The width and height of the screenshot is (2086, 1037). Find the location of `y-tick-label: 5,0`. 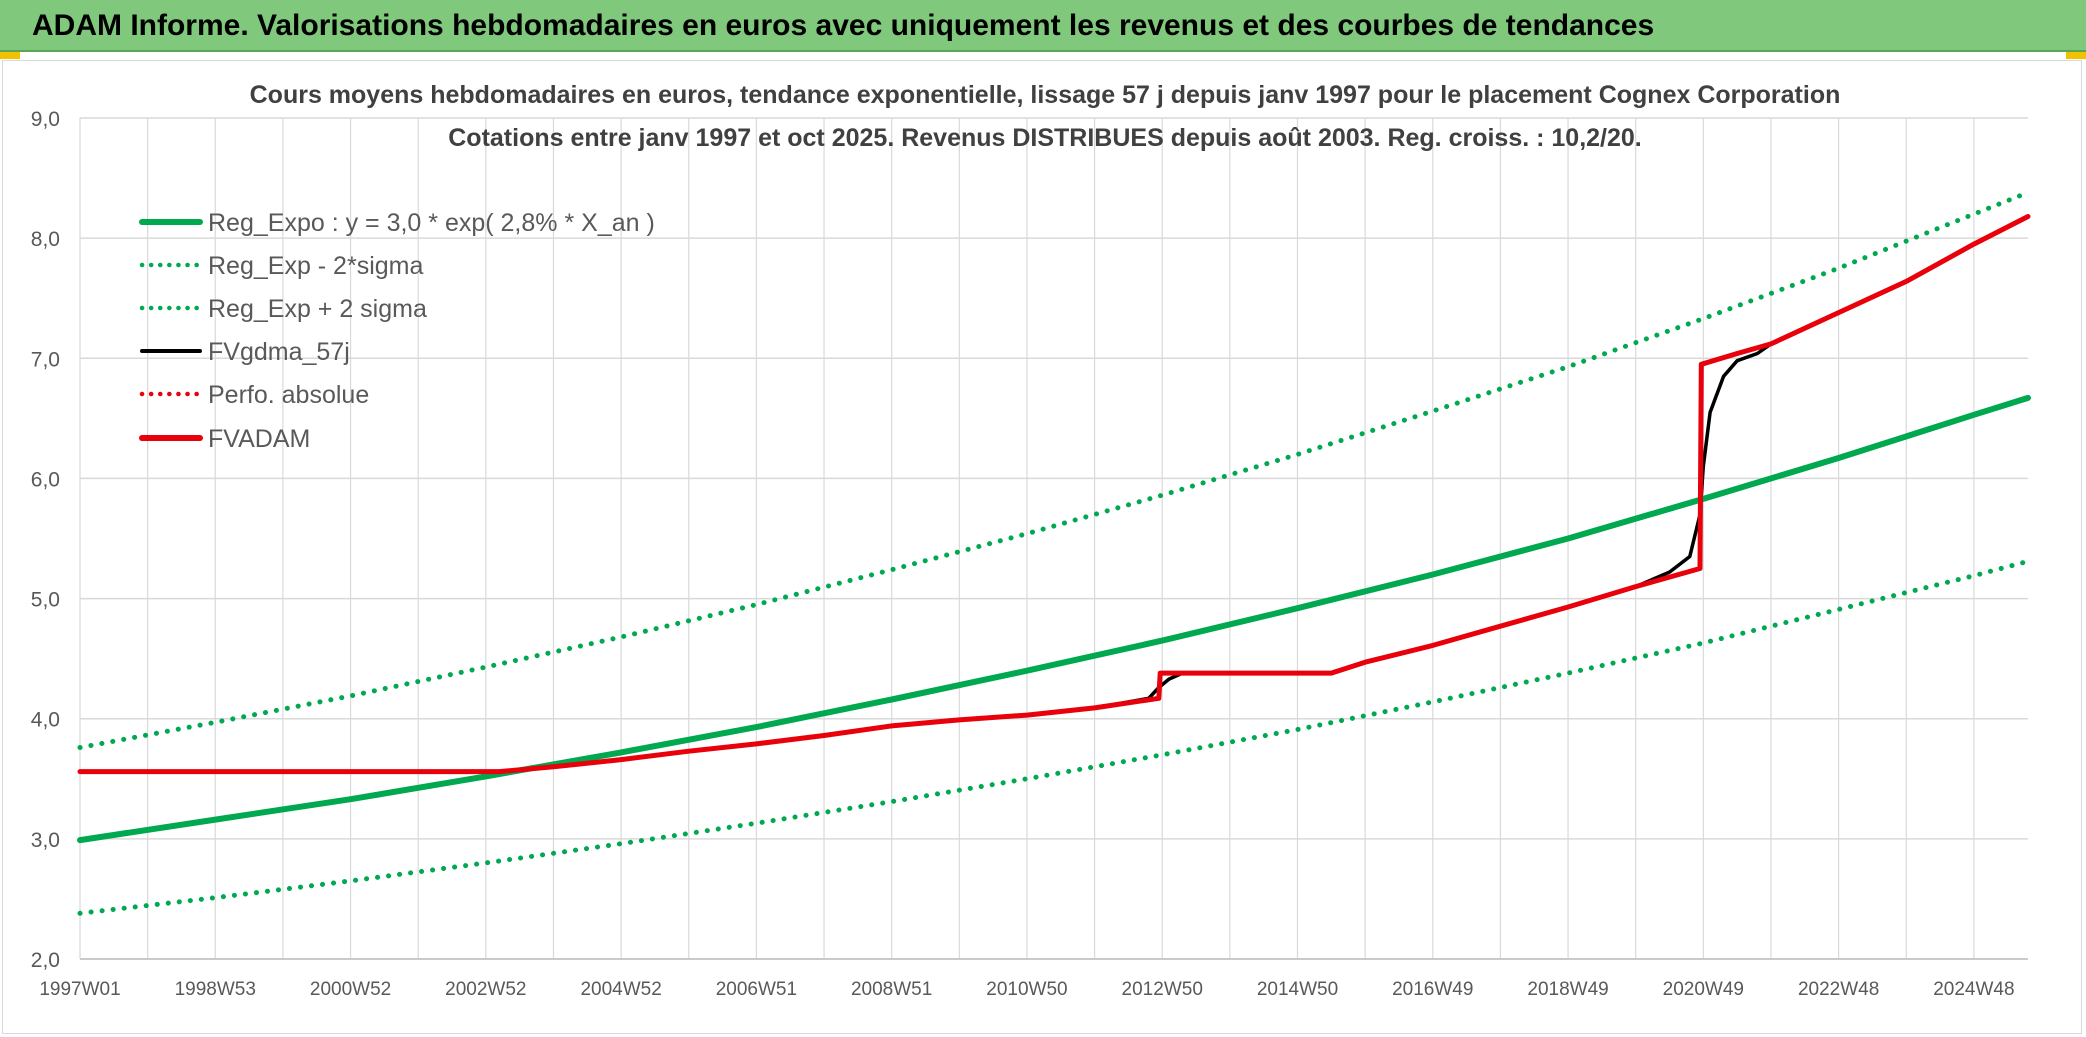

y-tick-label: 5,0 is located at coordinates (45, 600).